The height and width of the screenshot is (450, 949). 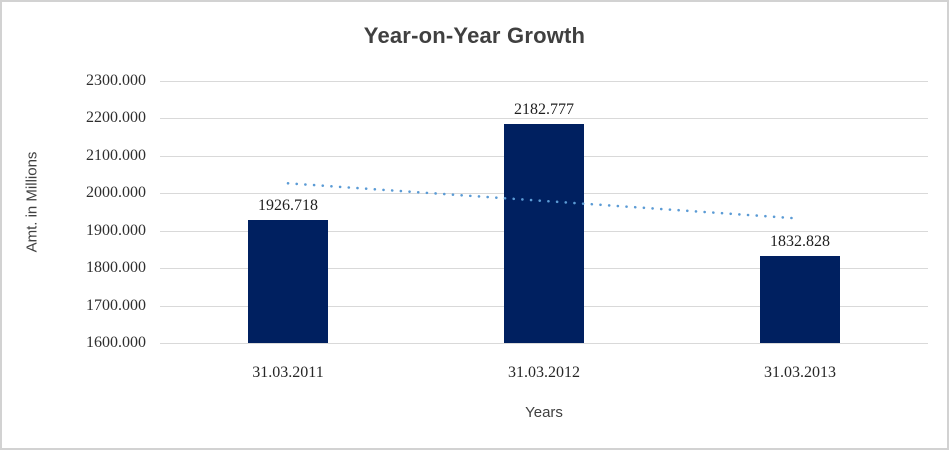 I want to click on x-axis-title: Years, so click(x=544, y=412).